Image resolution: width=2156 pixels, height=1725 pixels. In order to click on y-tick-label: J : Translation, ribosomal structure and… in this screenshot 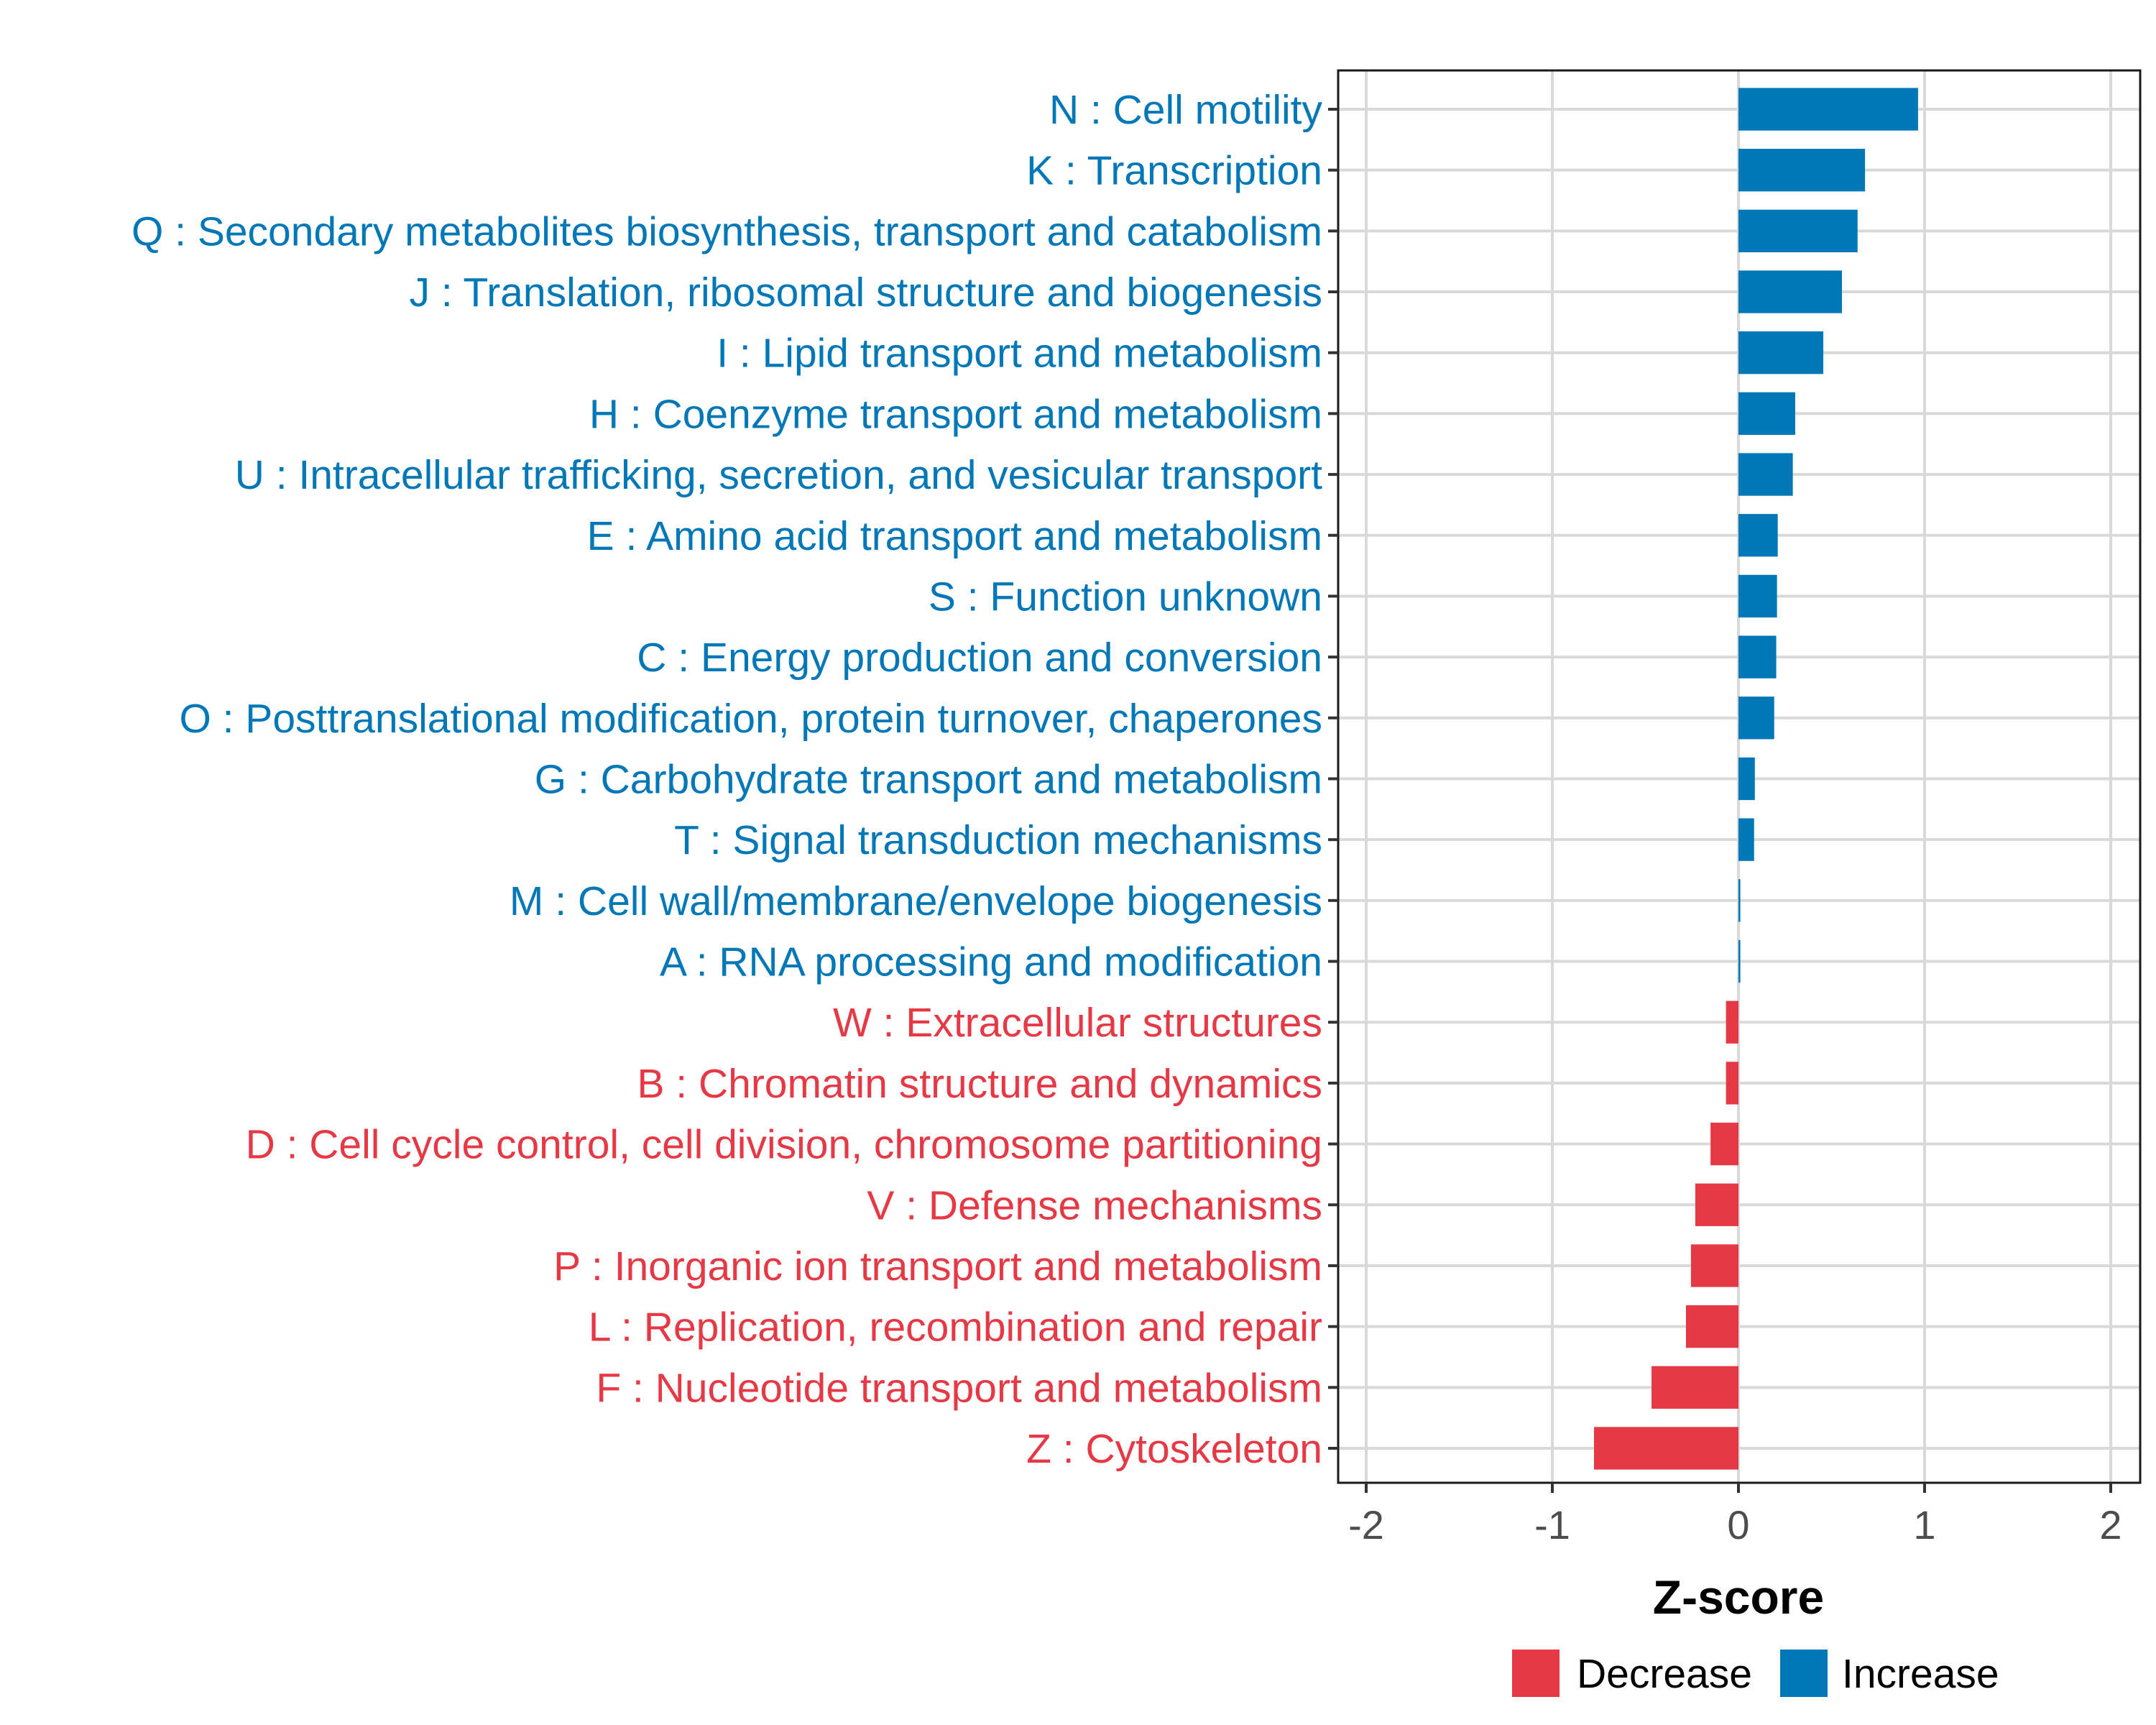, I will do `click(866, 293)`.